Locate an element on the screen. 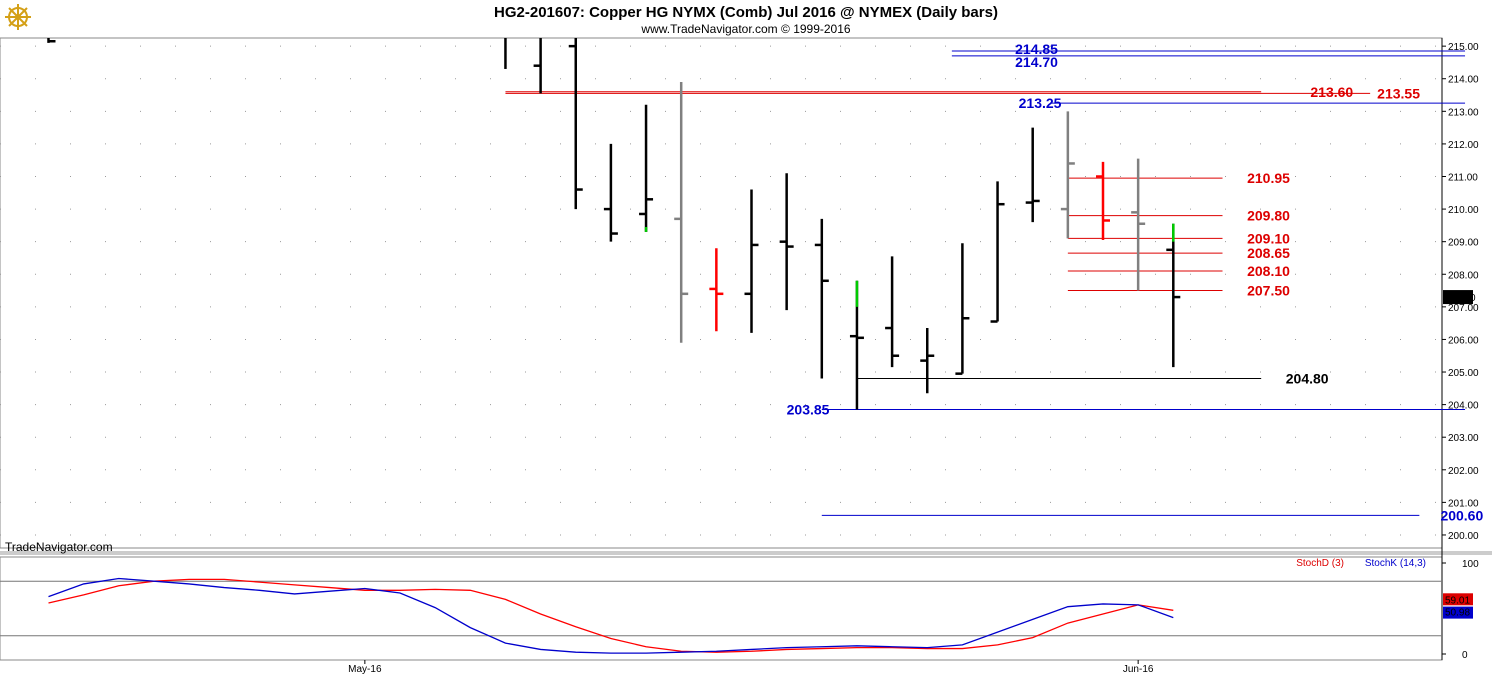  y-tick-label: 214.00 is located at coordinates (1463, 80).